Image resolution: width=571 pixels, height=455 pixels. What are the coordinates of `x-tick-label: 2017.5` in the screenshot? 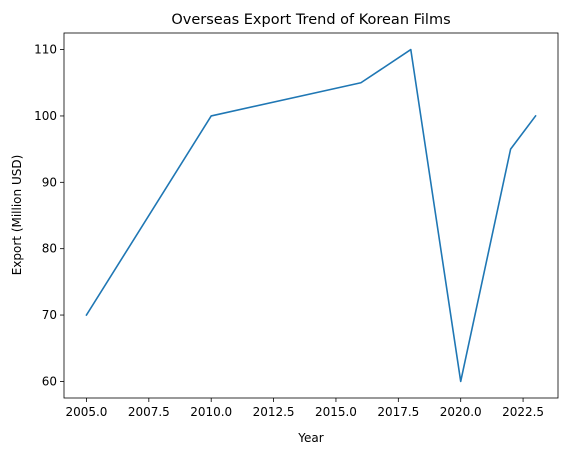 It's located at (398, 412).